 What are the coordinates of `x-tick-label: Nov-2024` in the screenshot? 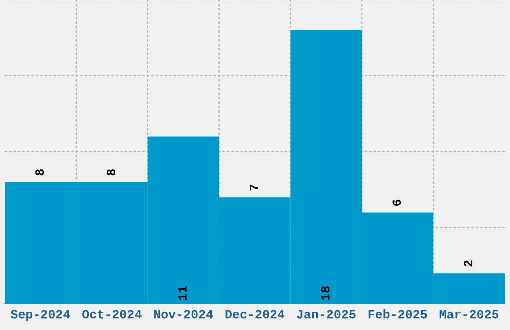 It's located at (184, 314).